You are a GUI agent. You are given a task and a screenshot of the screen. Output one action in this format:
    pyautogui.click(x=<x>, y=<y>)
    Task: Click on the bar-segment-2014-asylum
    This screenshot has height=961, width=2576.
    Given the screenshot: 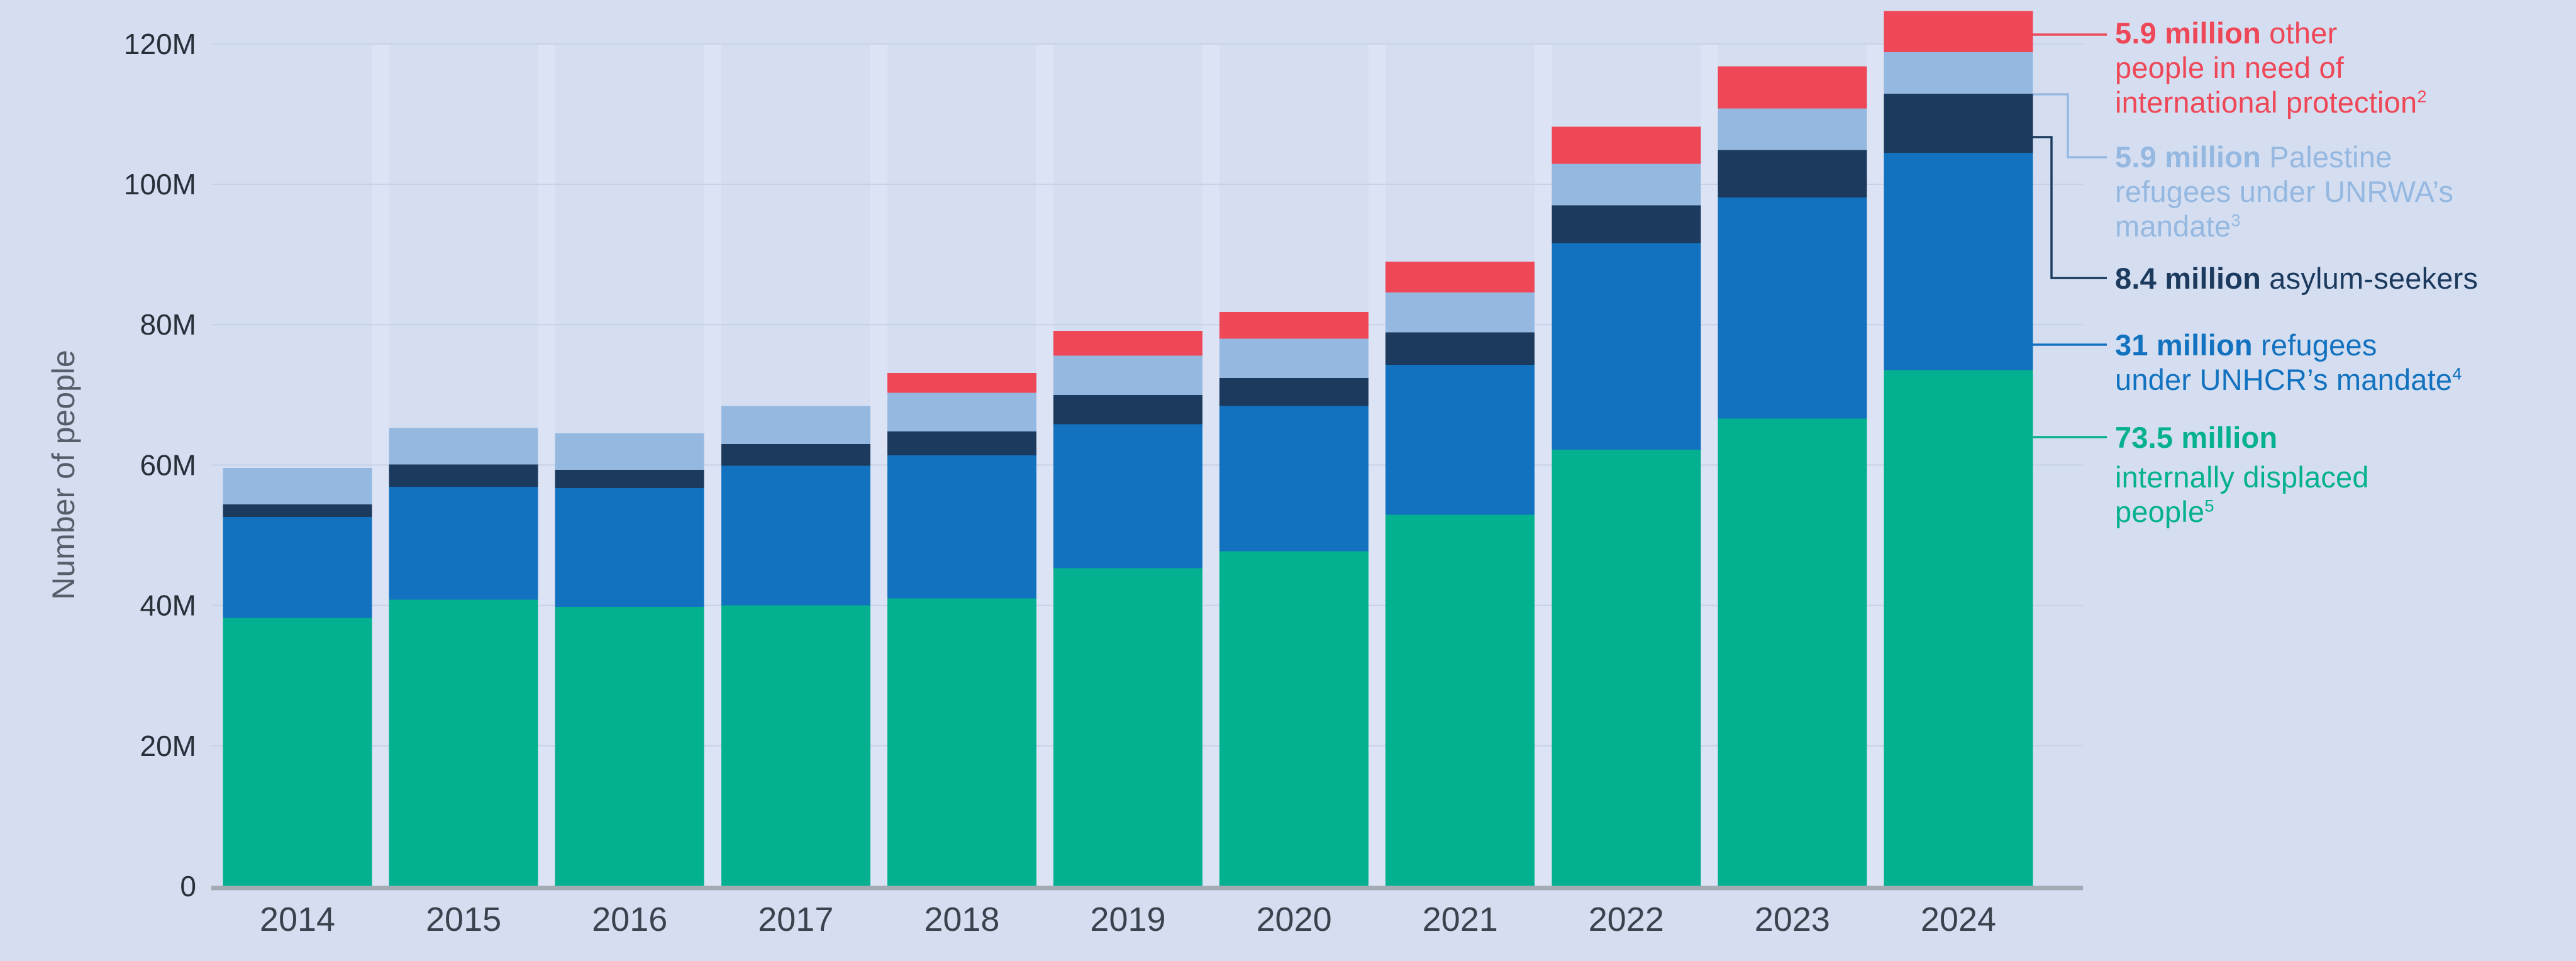 What is the action you would take?
    pyautogui.click(x=297, y=510)
    